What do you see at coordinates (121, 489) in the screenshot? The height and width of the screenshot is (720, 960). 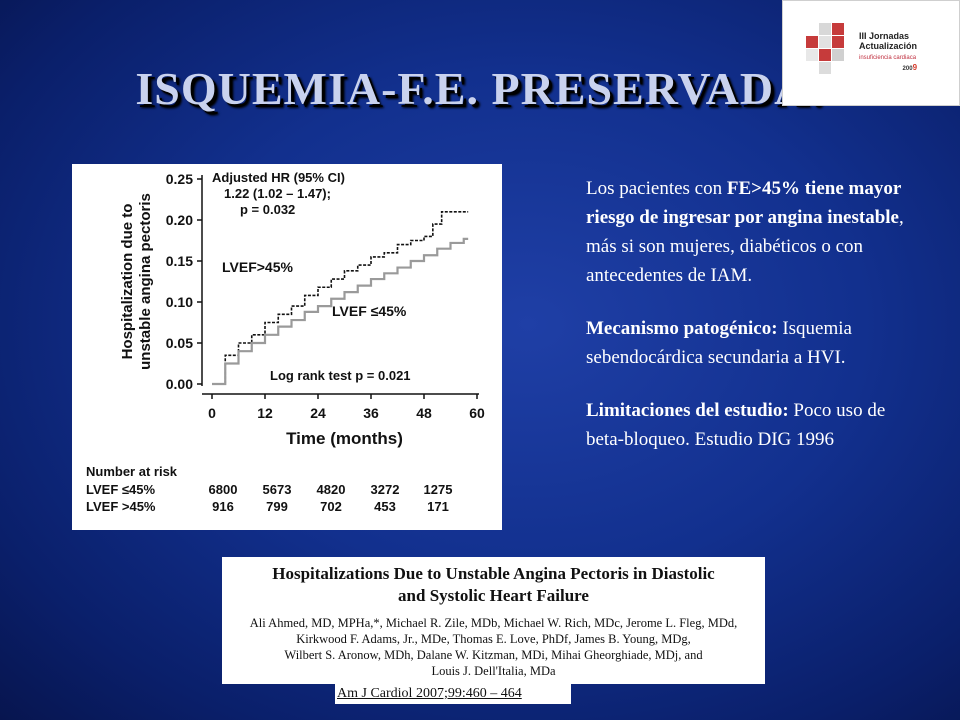 I see `risk-row-label: LVEF ≤45%` at bounding box center [121, 489].